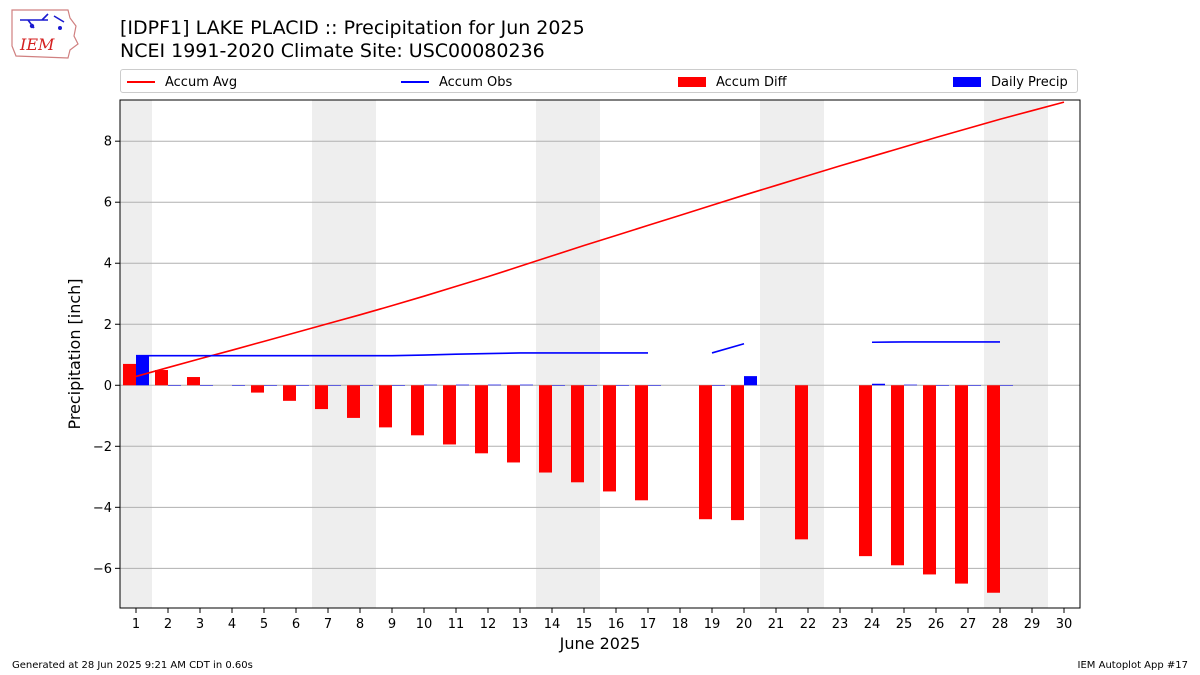  I want to click on x-tick-label: 24, so click(872, 624).